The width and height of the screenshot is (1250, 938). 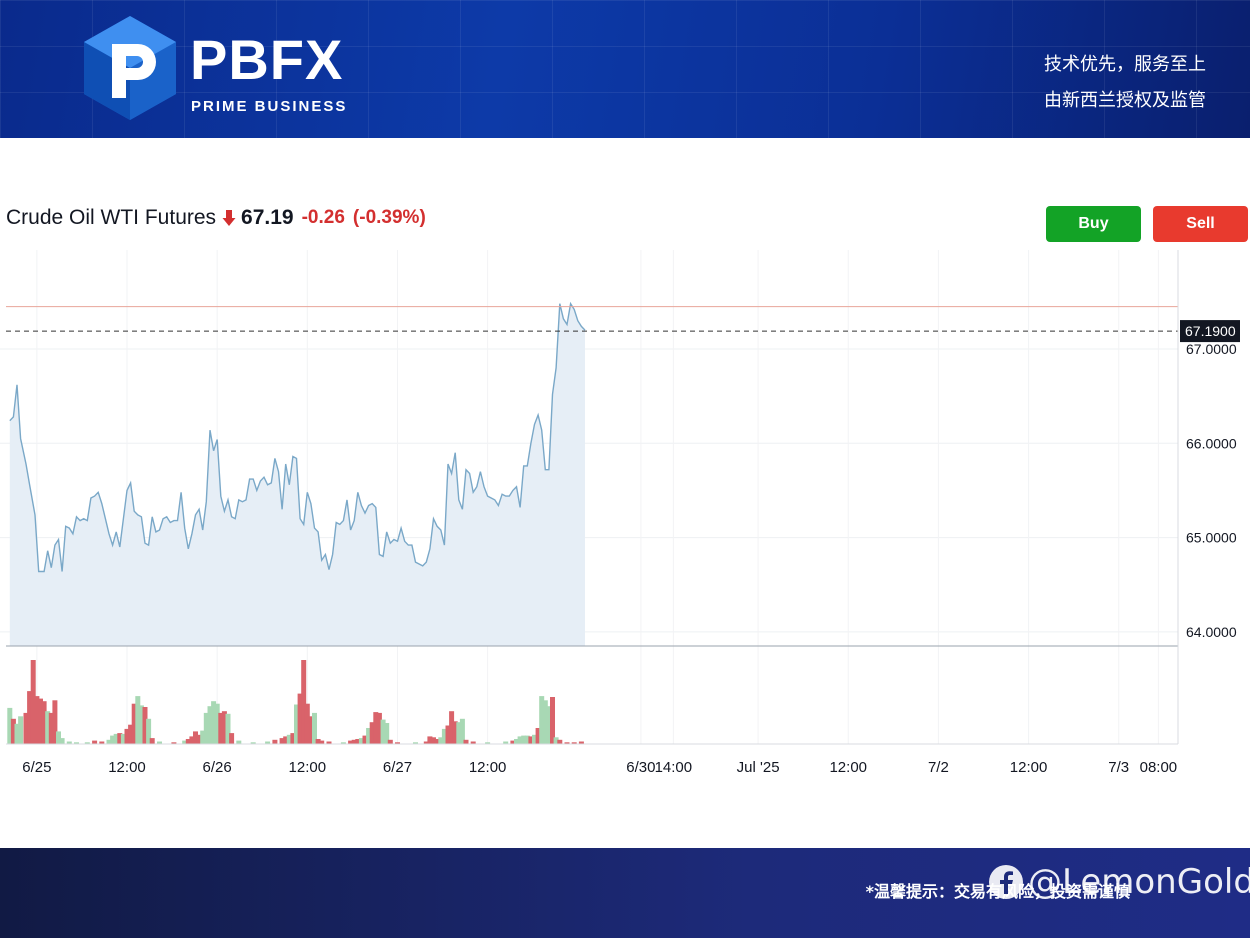 I want to click on banner-grid-pattern, so click(x=625, y=69).